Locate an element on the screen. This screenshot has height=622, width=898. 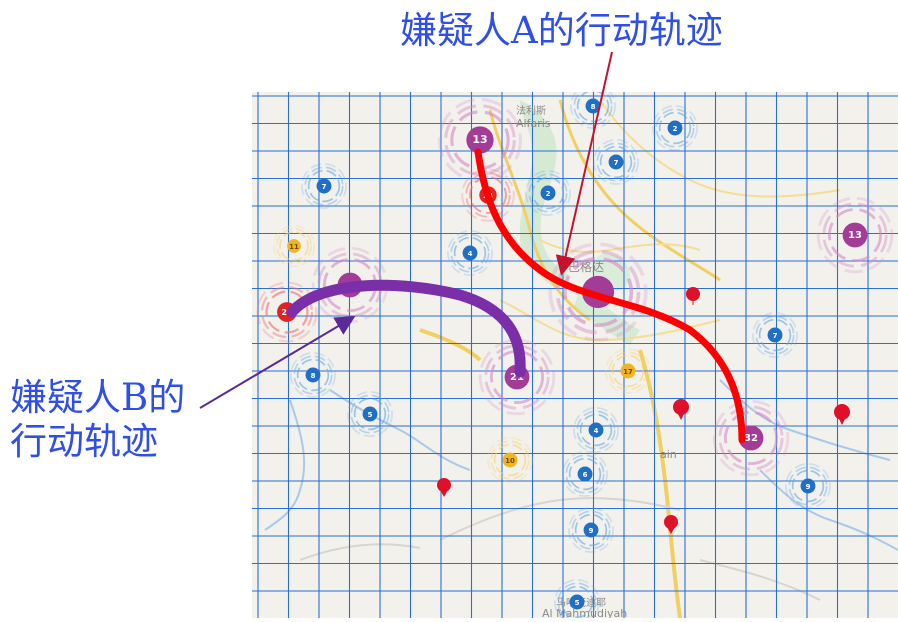
suspect-a-trajectory is located at coordinates (610, 296).